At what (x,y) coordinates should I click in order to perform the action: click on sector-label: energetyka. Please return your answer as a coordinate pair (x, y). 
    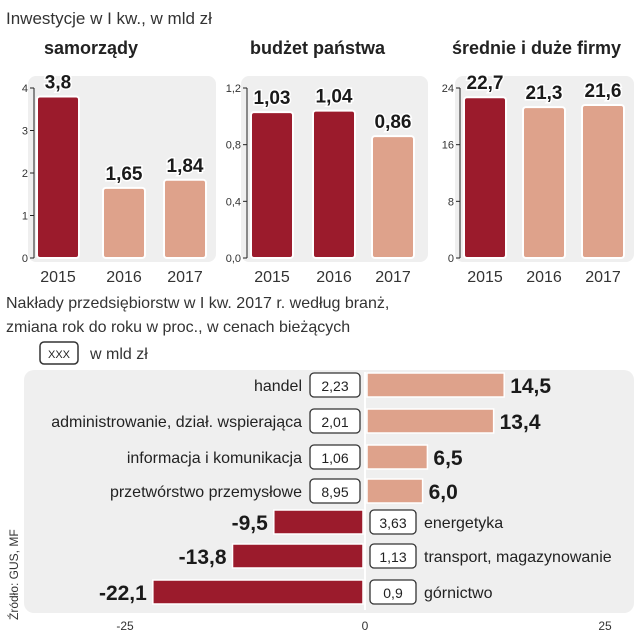
    Looking at the image, I should click on (463, 523).